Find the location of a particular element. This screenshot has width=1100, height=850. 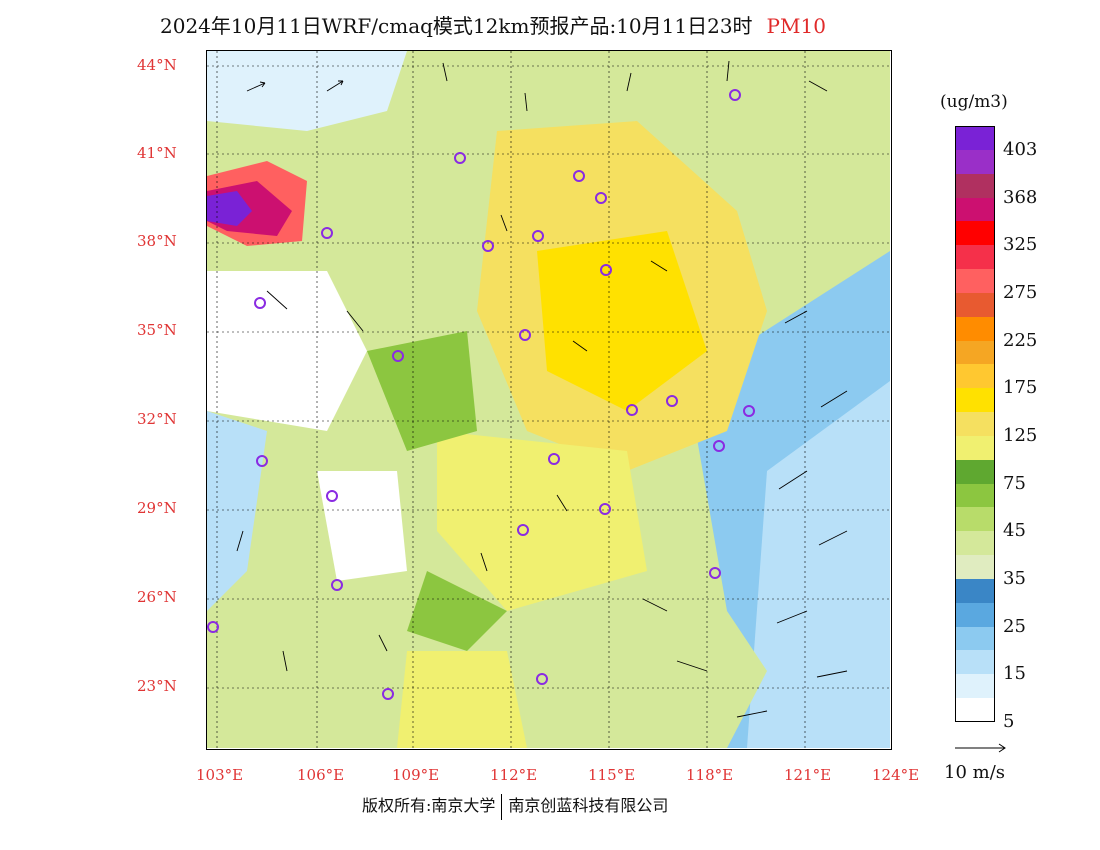

lon-label-109: 109°E is located at coordinates (416, 775).